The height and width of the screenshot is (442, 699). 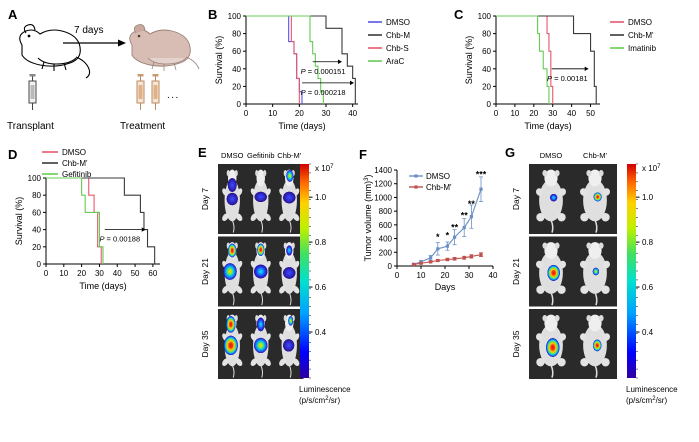 I want to click on arrow-right-icon, so click(x=94, y=43).